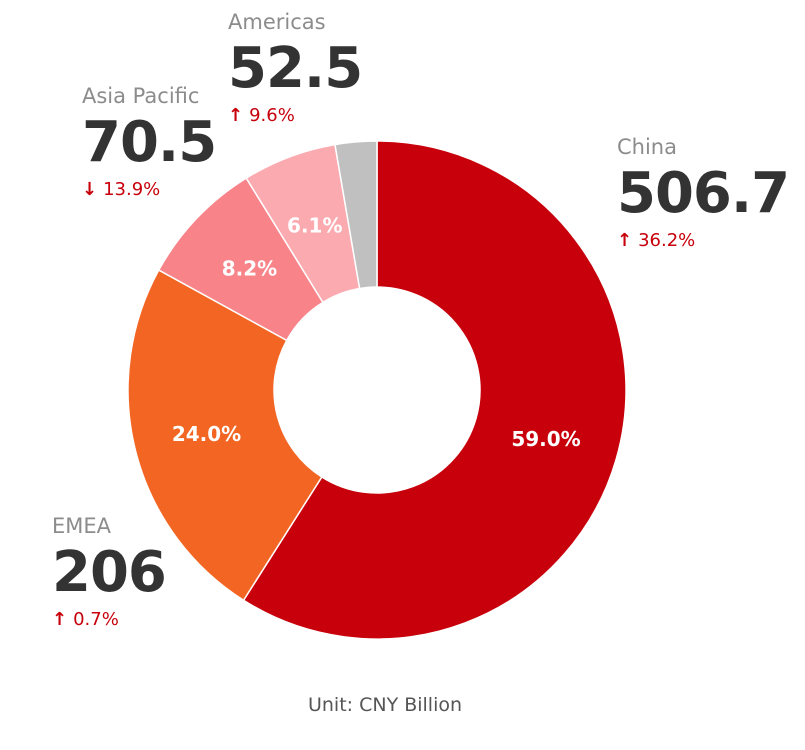 The image size is (805, 750). I want to click on region-label-emea: EMEA, so click(82, 526).